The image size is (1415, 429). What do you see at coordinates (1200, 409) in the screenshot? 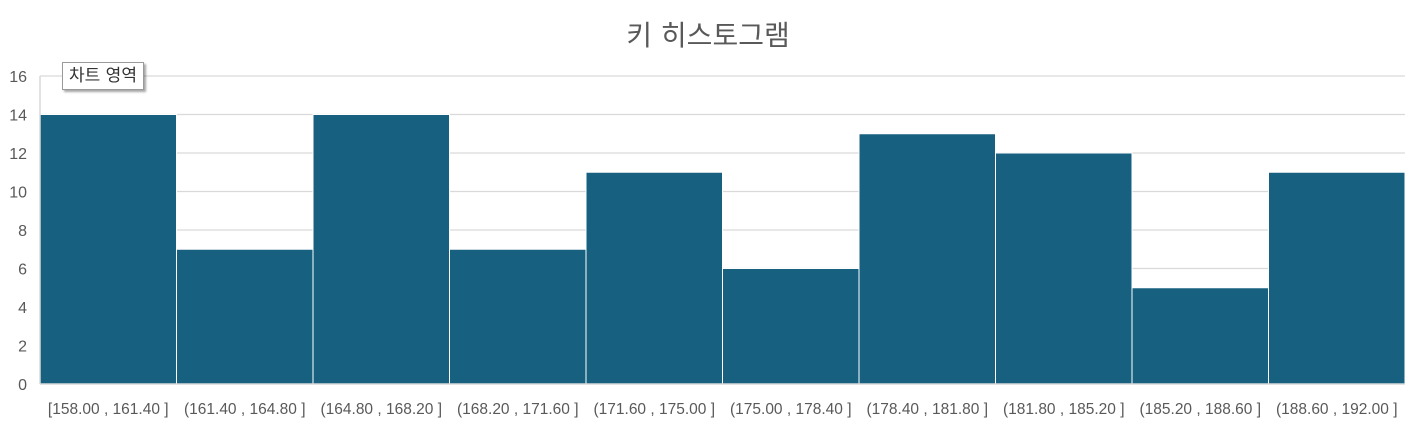
I see `x-tick-label: (185.20 , 188.60 ]` at bounding box center [1200, 409].